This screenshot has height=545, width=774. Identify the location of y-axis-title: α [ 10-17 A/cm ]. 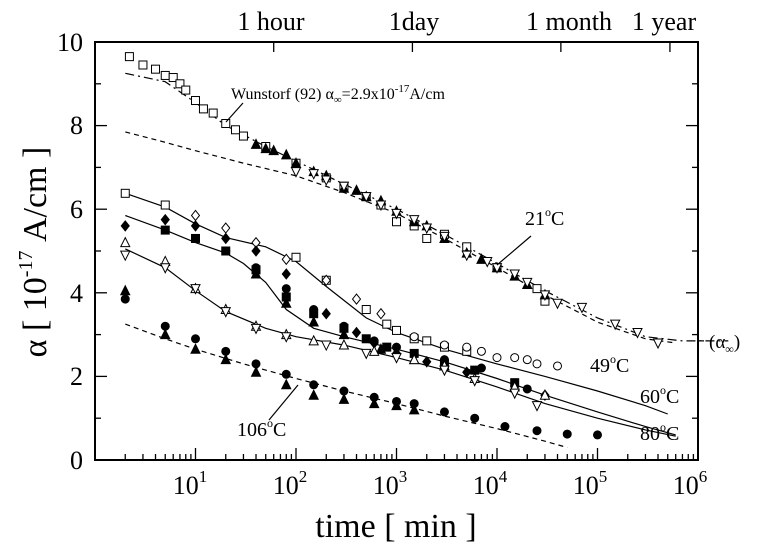
(34, 252).